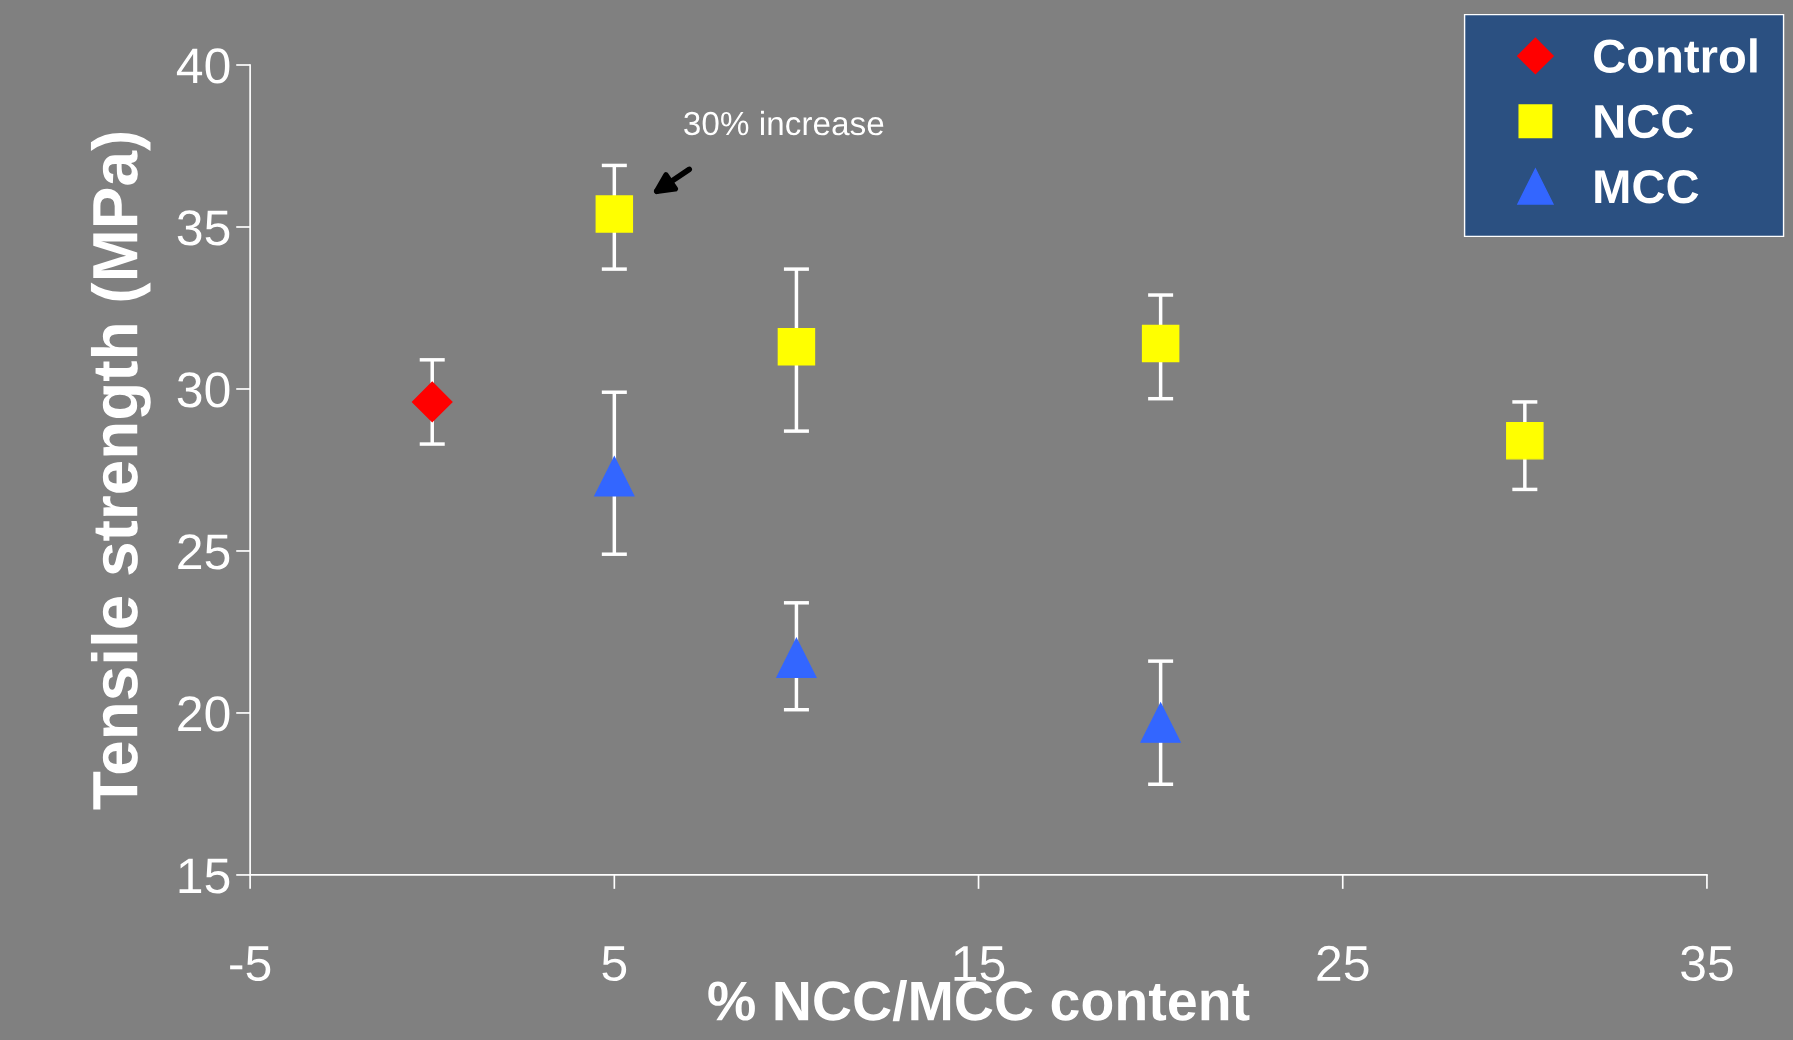  Describe the element at coordinates (1707, 963) in the screenshot. I see `x-tick-label: 35` at that location.